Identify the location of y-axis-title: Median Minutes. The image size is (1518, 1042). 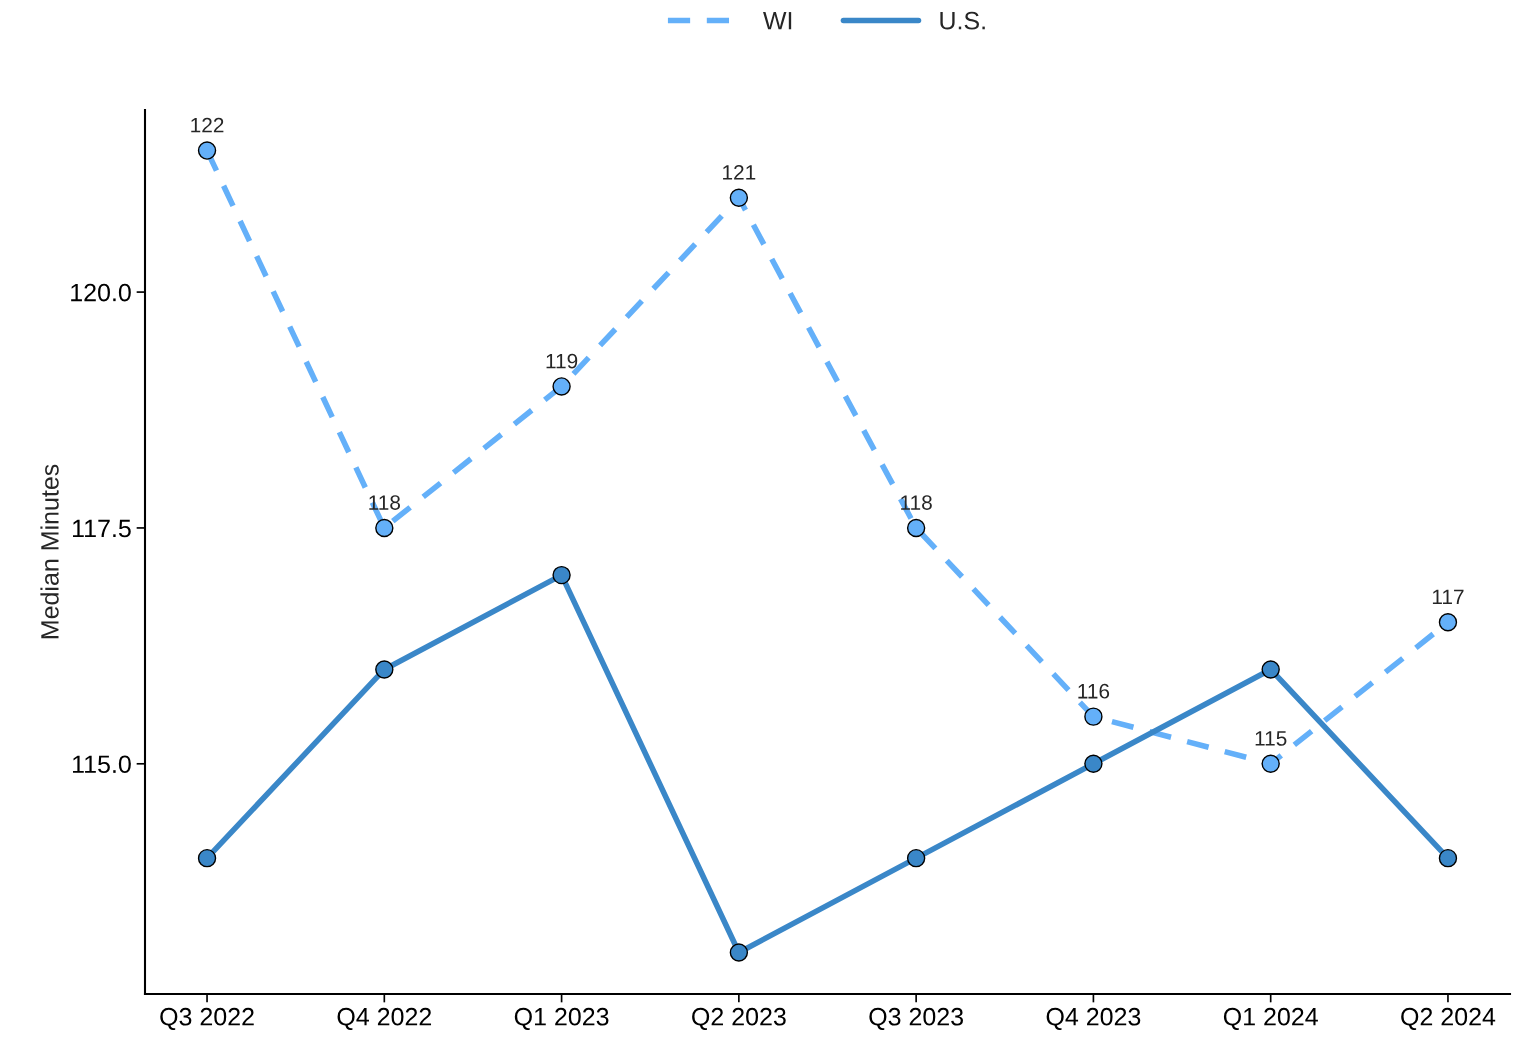
(49, 551).